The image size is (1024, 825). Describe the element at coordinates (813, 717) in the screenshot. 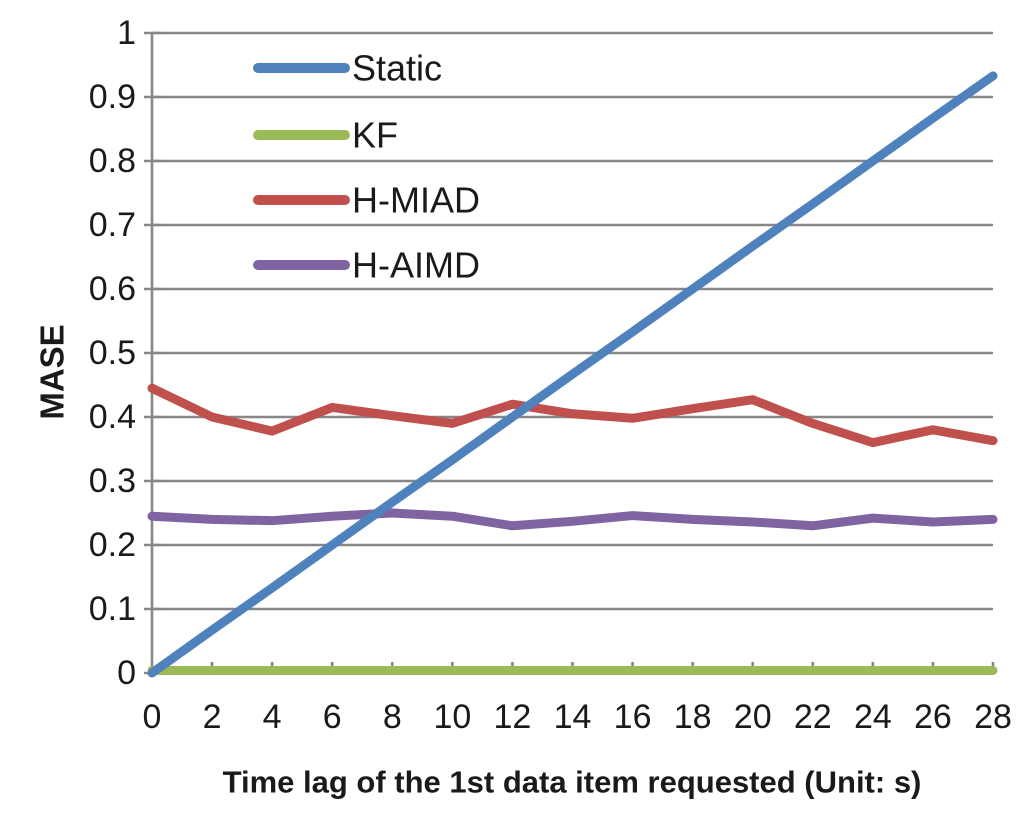

I see `x-tick-label: 22` at that location.